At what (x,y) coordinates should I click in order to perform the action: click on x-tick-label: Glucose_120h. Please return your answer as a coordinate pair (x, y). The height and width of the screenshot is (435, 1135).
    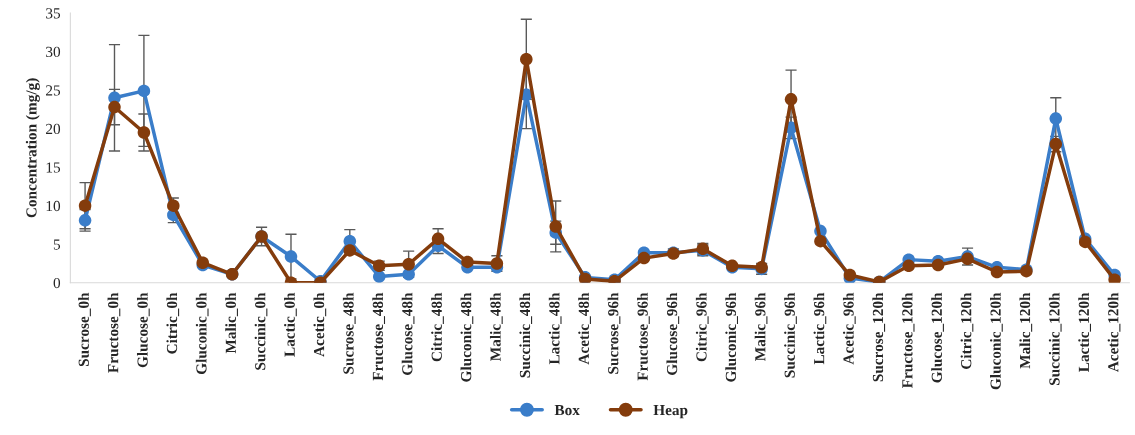
    Looking at the image, I should click on (937, 337).